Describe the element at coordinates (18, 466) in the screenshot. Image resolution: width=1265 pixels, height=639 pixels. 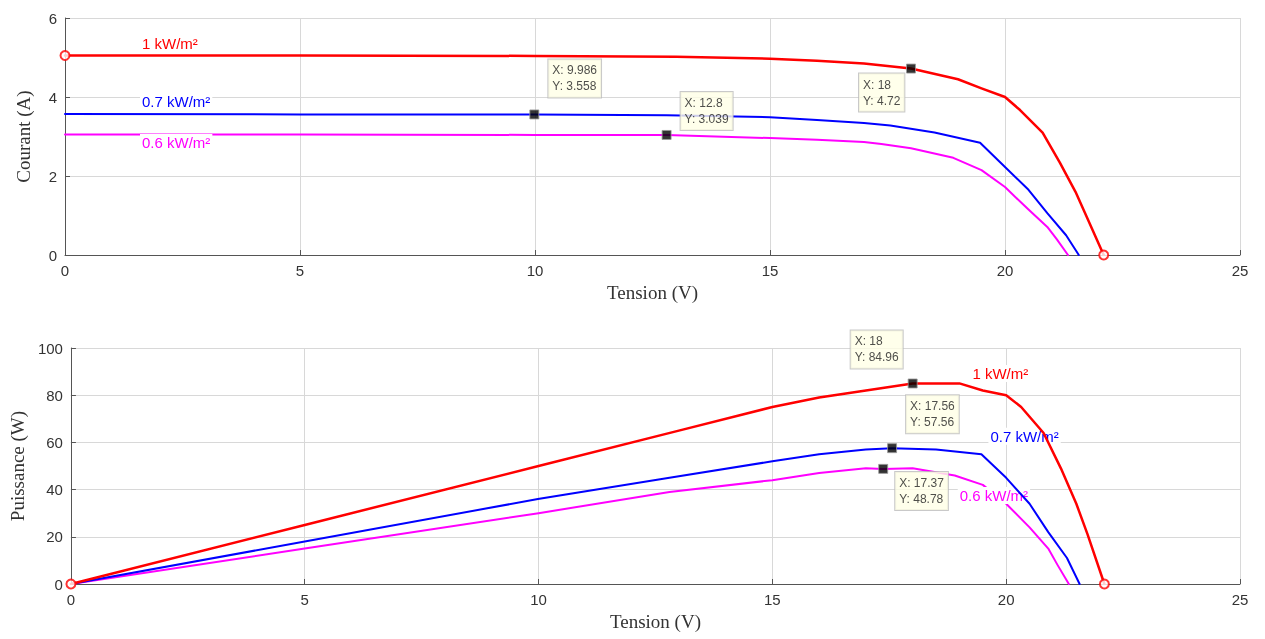
I see `y-axis-title: Puissance (W)` at that location.